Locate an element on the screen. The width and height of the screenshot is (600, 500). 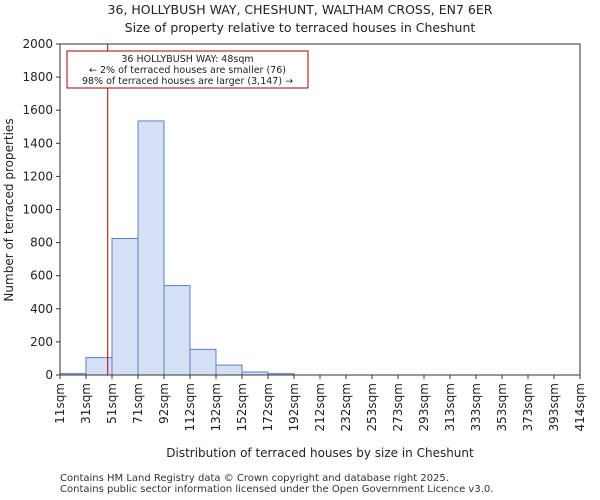
x-tick-label: 333sqm is located at coordinates (476, 407).